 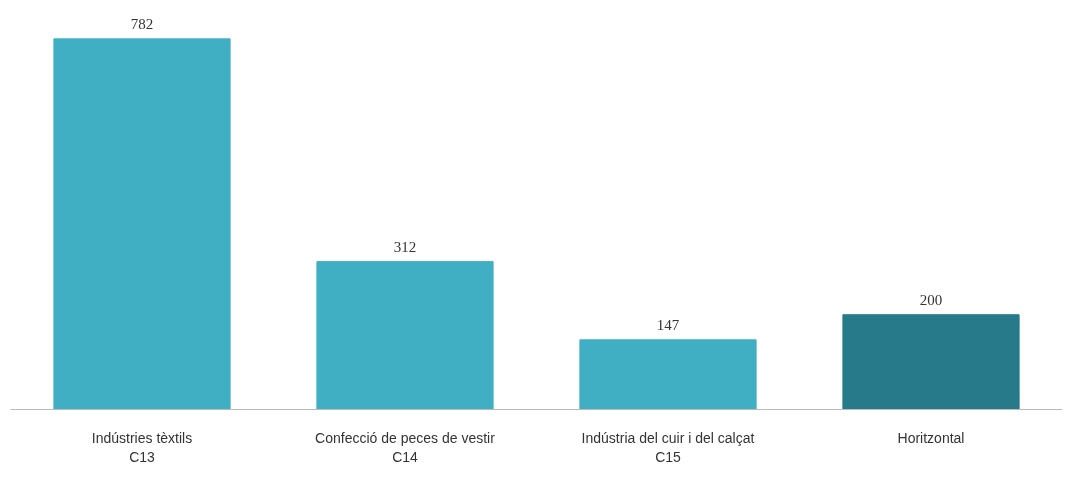 I want to click on data-label: 200, so click(x=931, y=299).